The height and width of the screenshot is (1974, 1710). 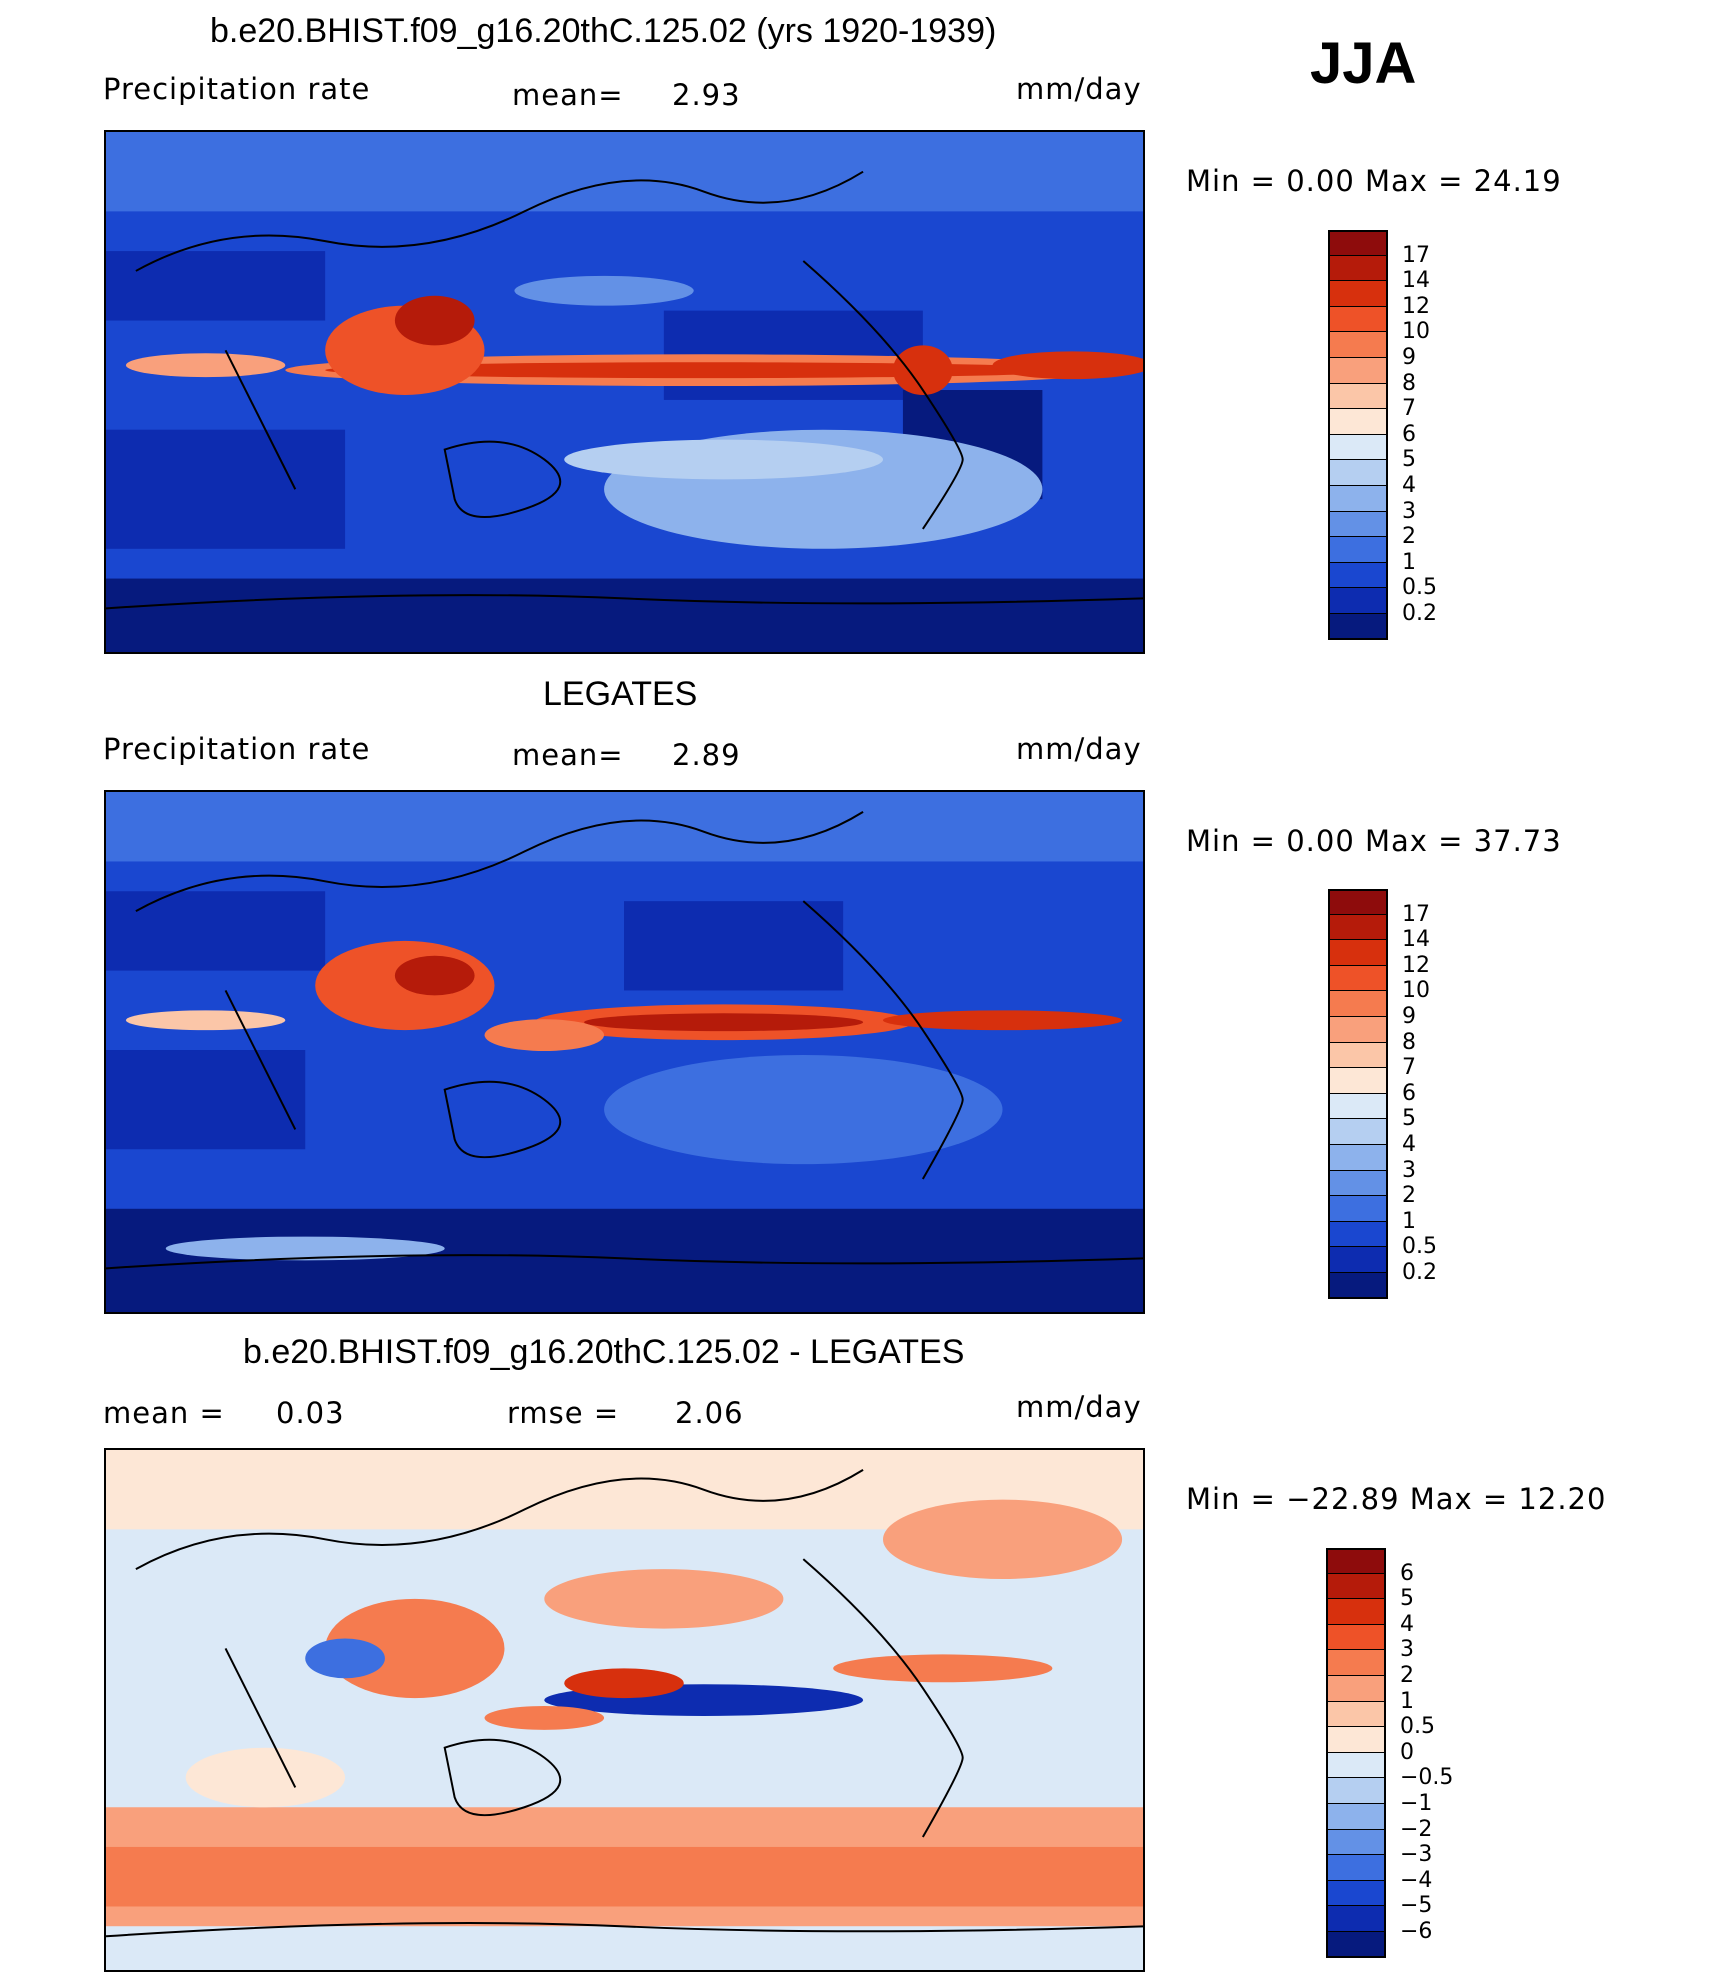 What do you see at coordinates (1407, 1752) in the screenshot?
I see `colorbar-tick-label: 0` at bounding box center [1407, 1752].